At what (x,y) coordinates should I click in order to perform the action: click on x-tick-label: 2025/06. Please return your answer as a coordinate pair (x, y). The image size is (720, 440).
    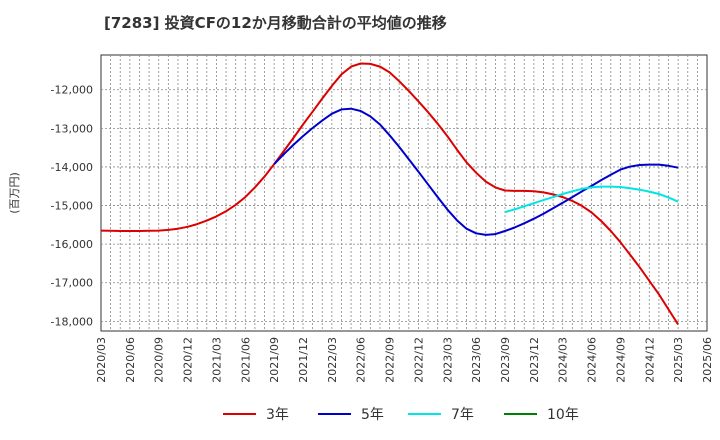
    Looking at the image, I should click on (707, 360).